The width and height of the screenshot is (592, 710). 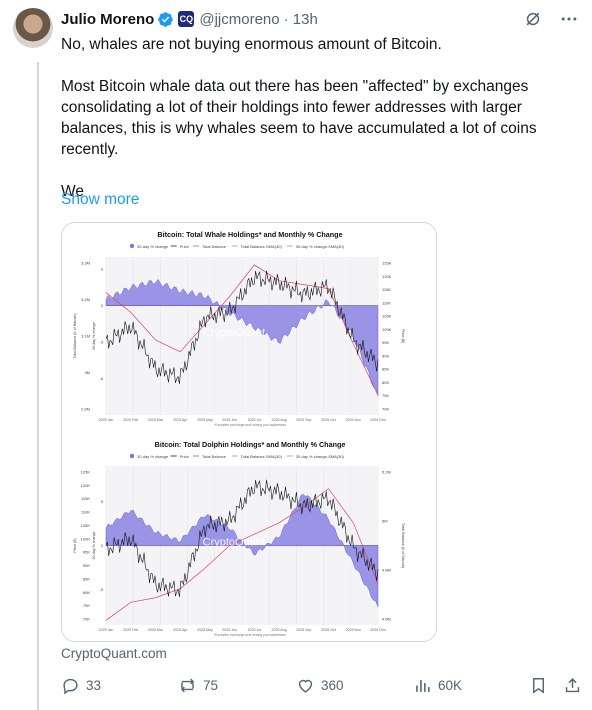 I want to click on verified-badge-icon, so click(x=166, y=19).